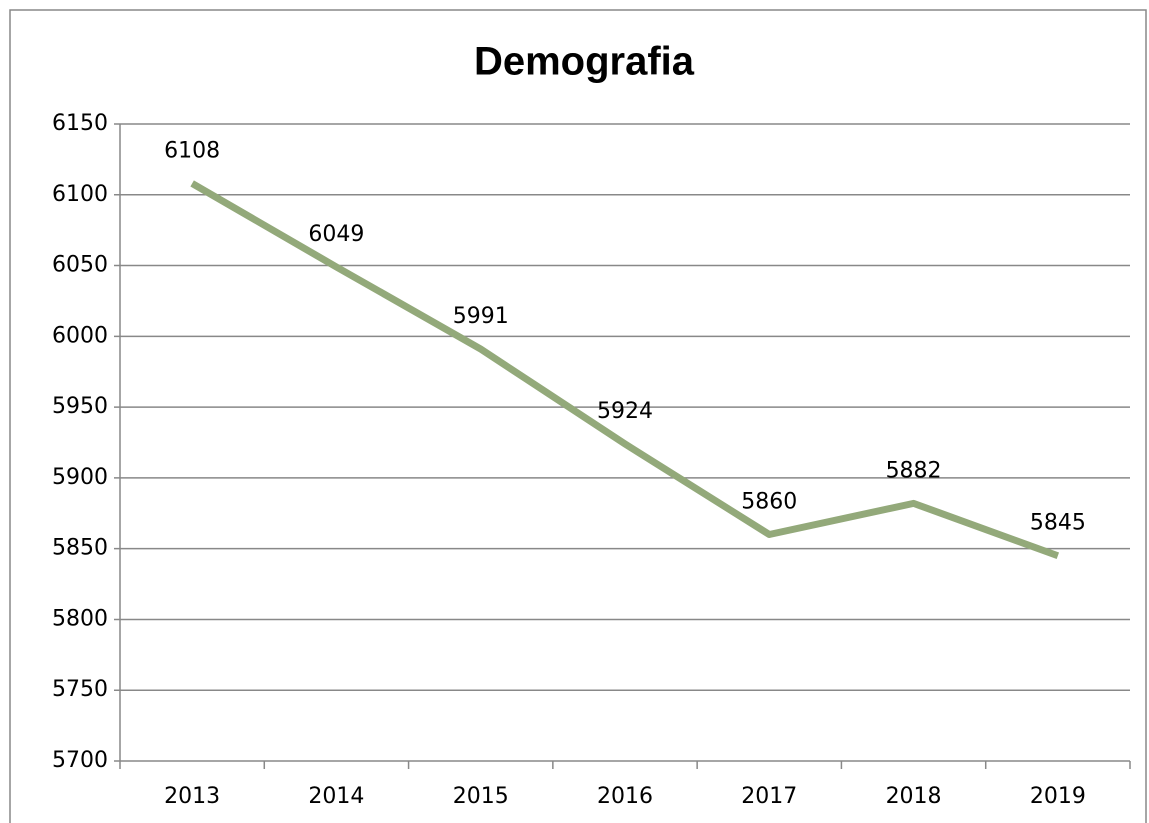 The width and height of the screenshot is (1149, 823). What do you see at coordinates (192, 150) in the screenshot?
I see `data-label: 6108` at bounding box center [192, 150].